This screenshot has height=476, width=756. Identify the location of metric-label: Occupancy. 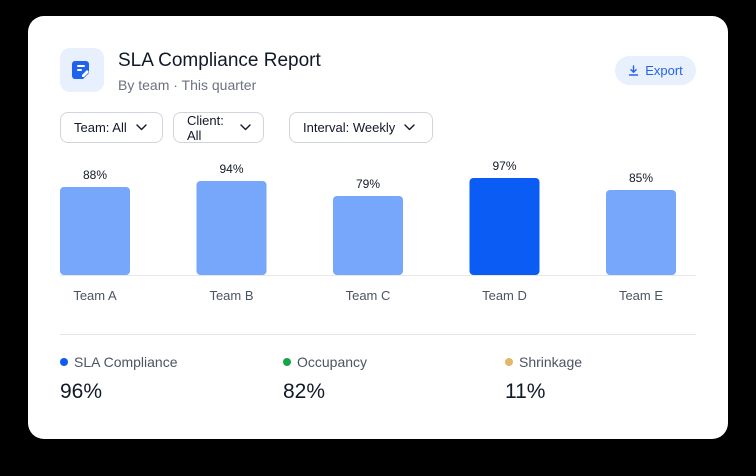
(332, 362).